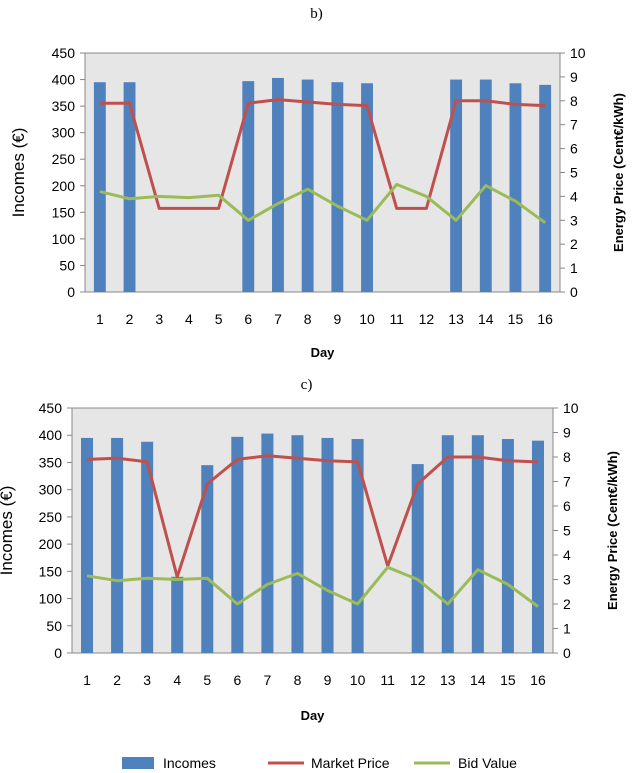 This screenshot has width=638, height=773. Describe the element at coordinates (189, 763) in the screenshot. I see `legend-label: Incomes` at that location.